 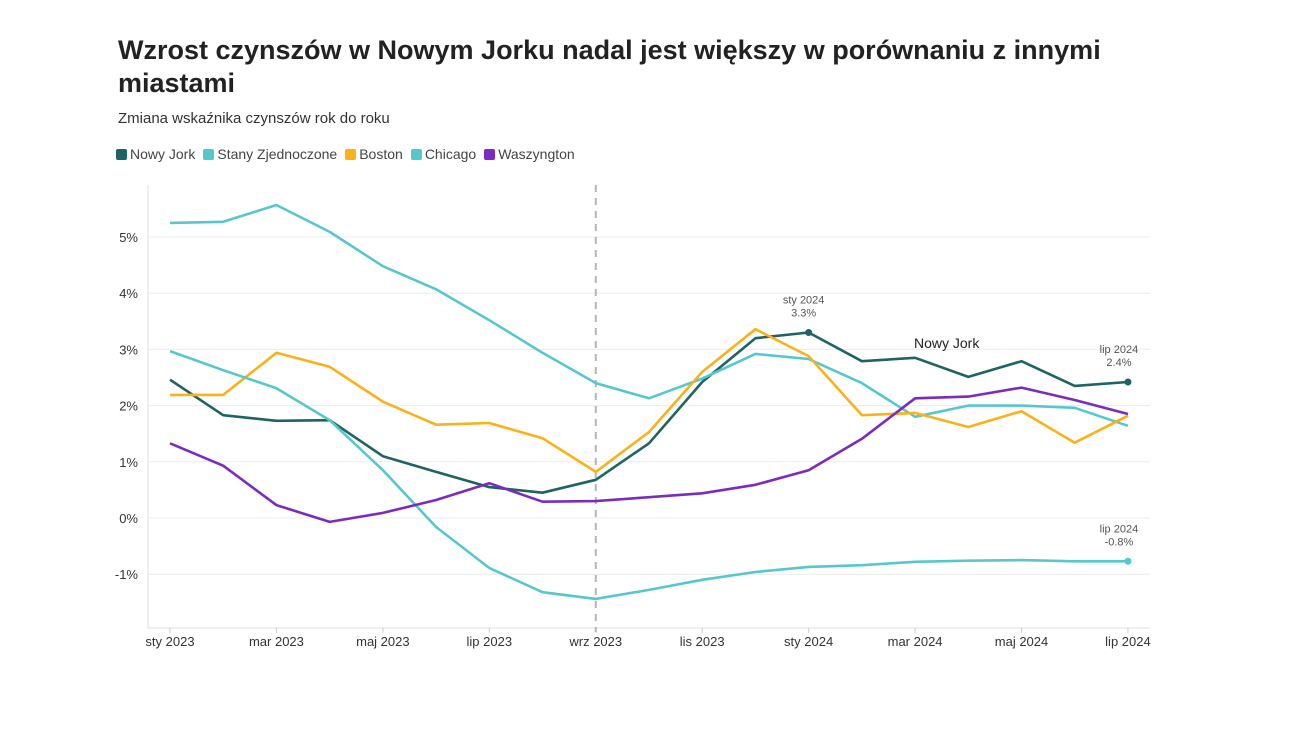 I want to click on legend-item: Nowy Jork, so click(x=155, y=154).